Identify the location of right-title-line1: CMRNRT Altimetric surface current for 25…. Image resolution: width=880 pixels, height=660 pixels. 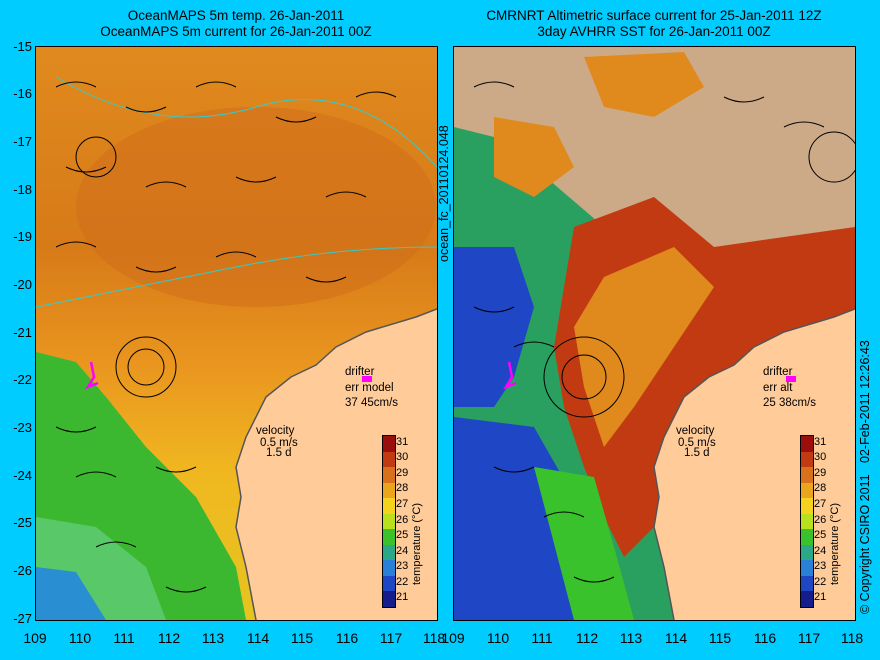
(654, 15).